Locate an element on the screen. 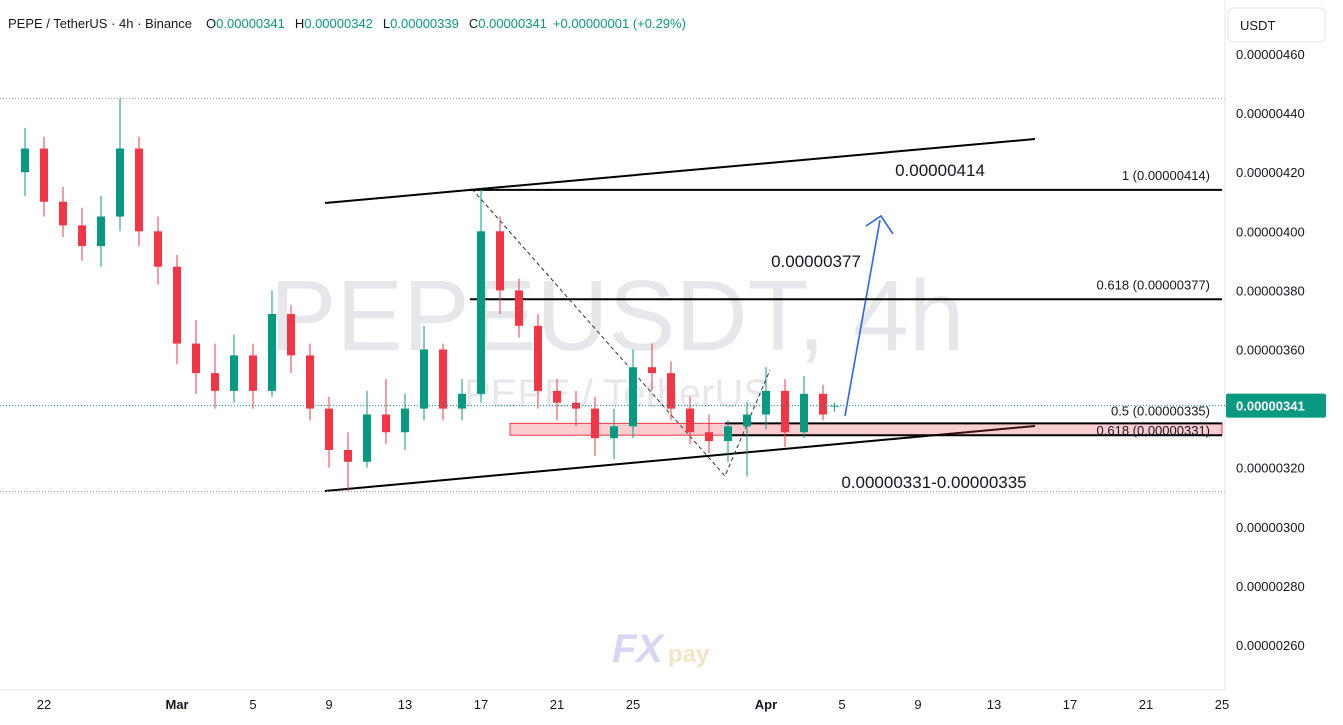  fib-label: 0.618 (0.00000377) is located at coordinates (1153, 284).